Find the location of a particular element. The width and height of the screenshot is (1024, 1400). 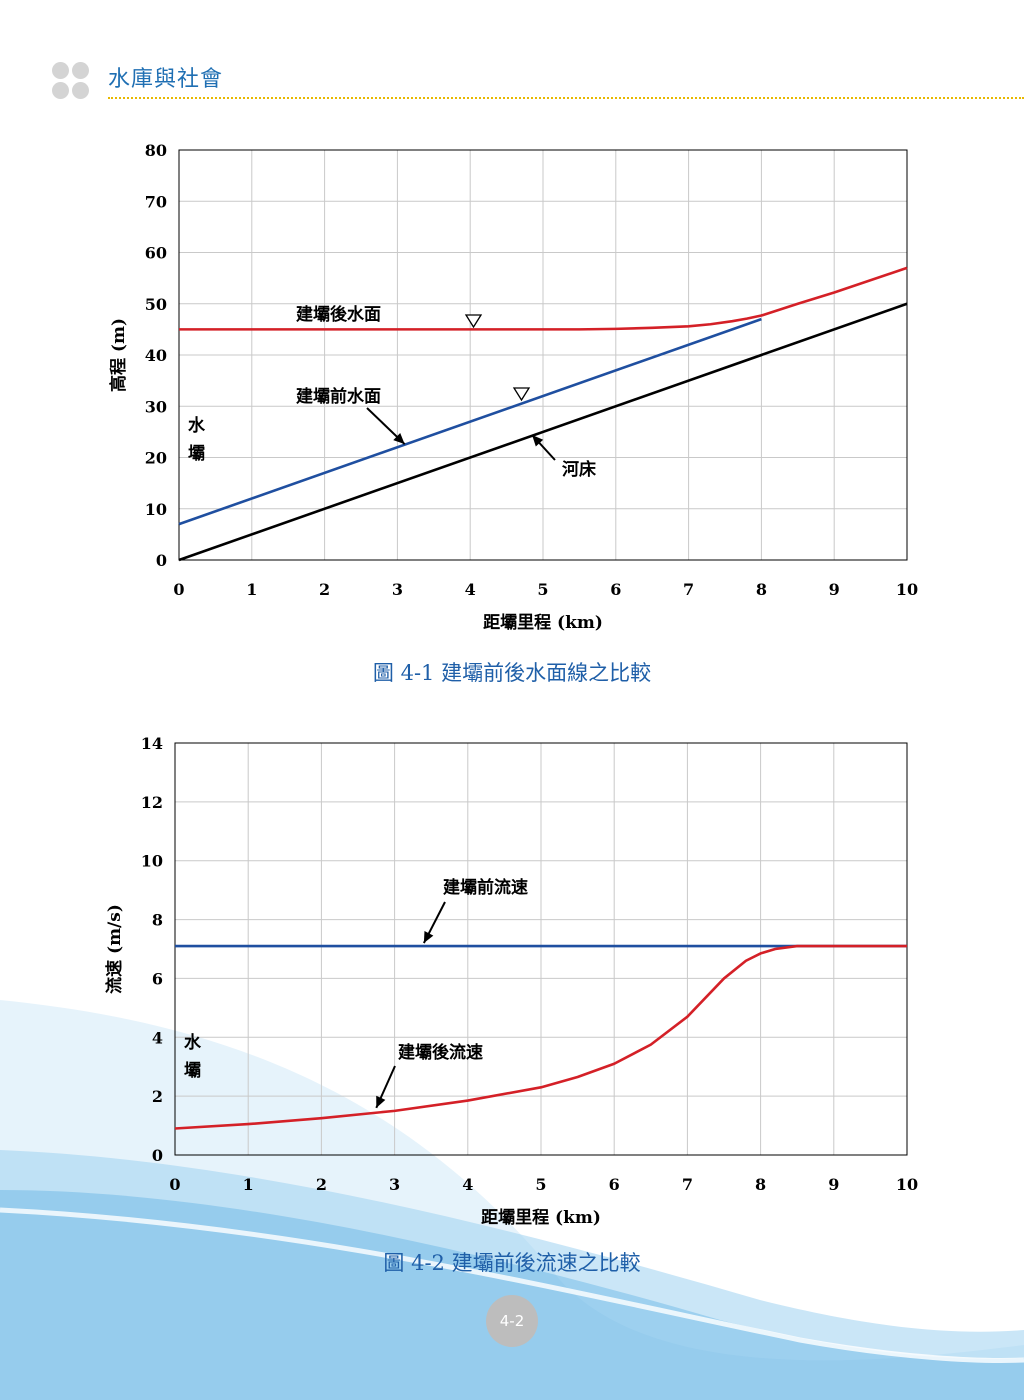

label-riverbed: 河床 is located at coordinates (579, 469).